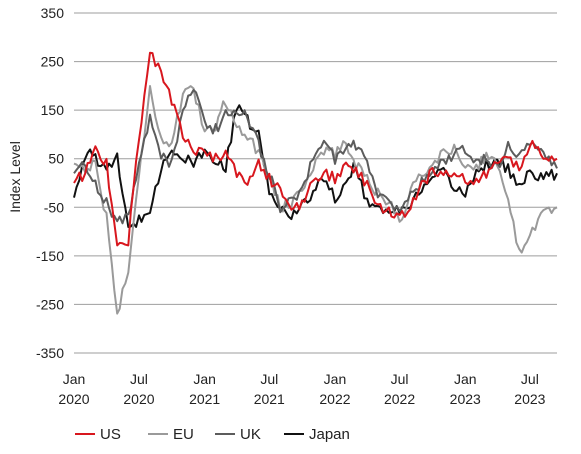 Image resolution: width=581 pixels, height=454 pixels. Describe the element at coordinates (73, 389) in the screenshot. I see `x-tick-label: Jan 2020` at that location.